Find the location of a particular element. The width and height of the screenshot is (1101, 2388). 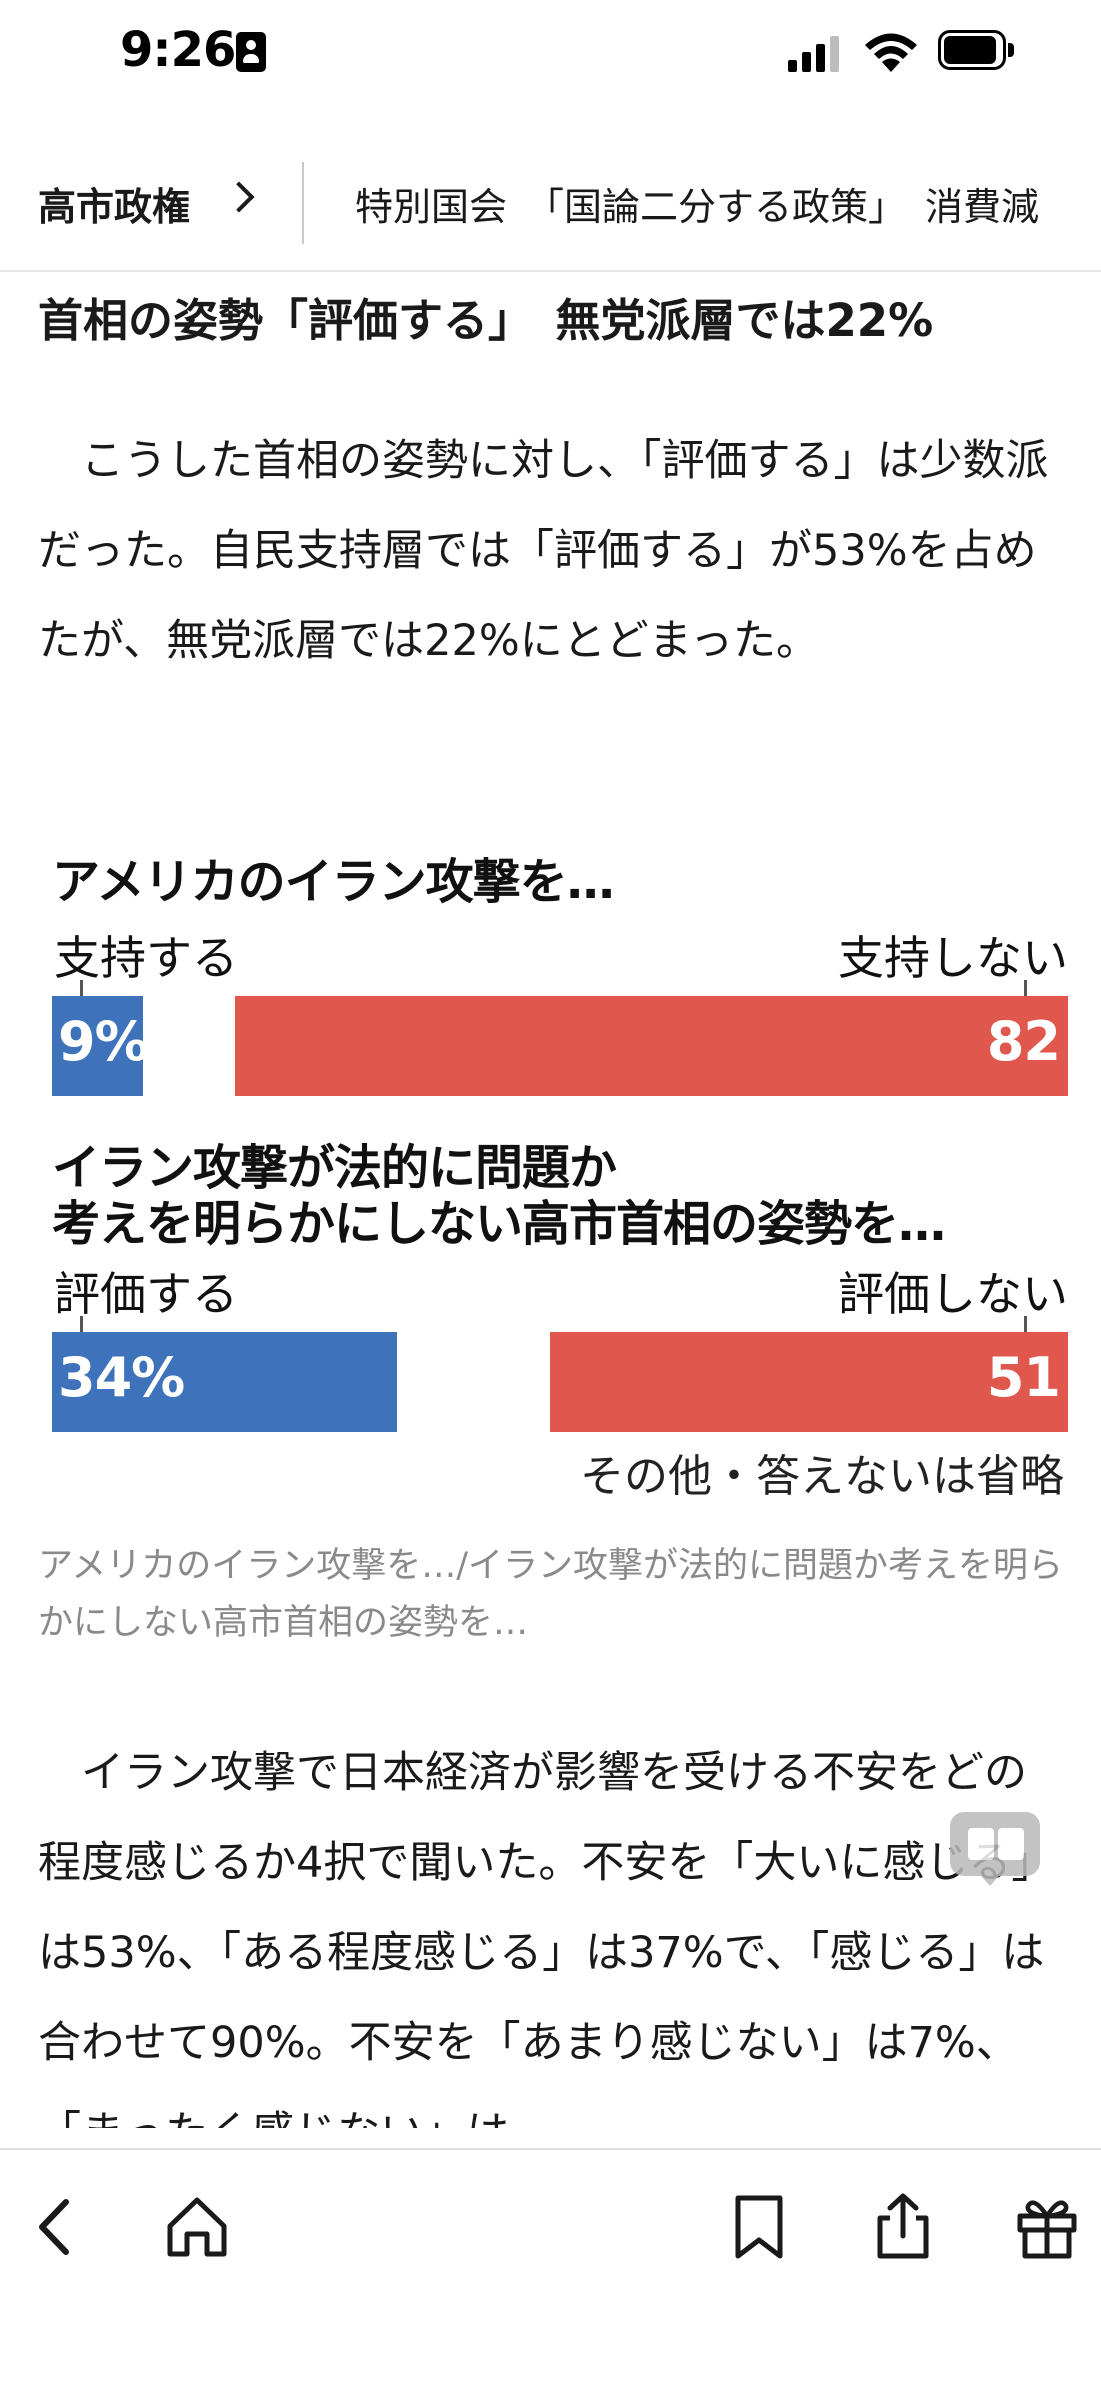

cellular-signal-icon is located at coordinates (814, 53).